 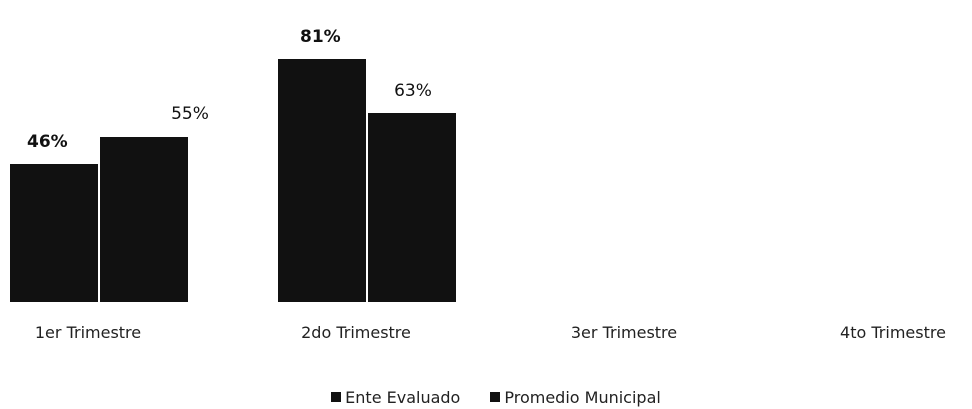 I want to click on bar-promedio-municipal-1er-trimestre, so click(x=144, y=219).